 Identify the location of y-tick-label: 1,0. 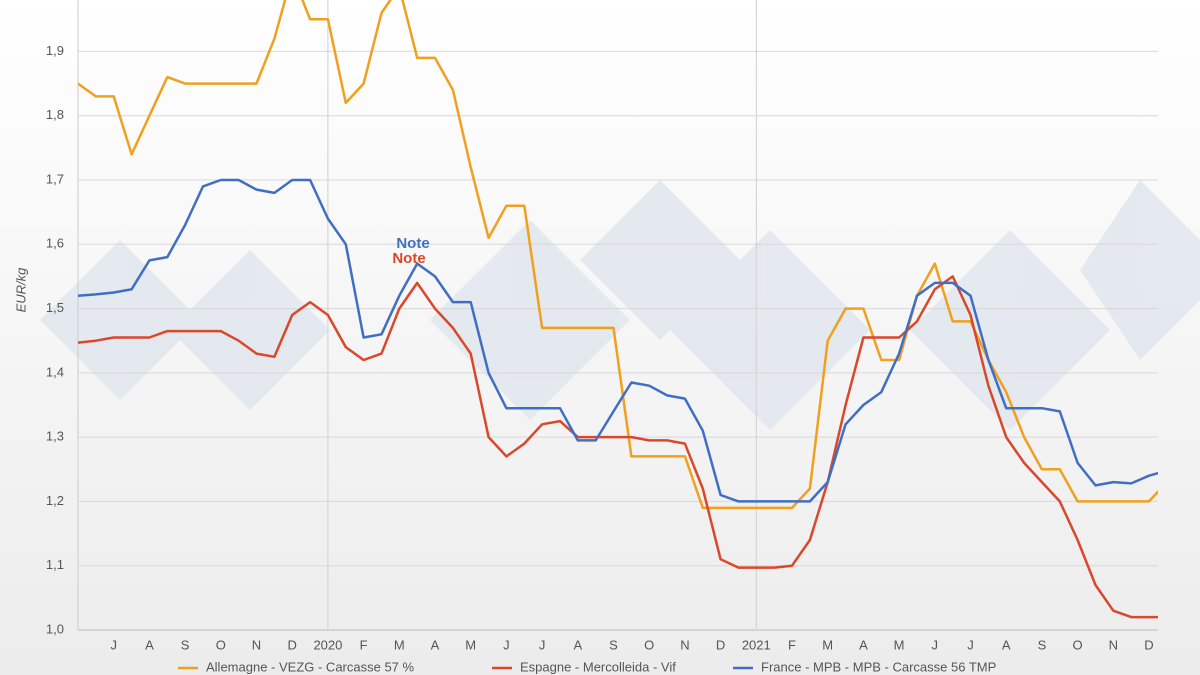
(55, 628).